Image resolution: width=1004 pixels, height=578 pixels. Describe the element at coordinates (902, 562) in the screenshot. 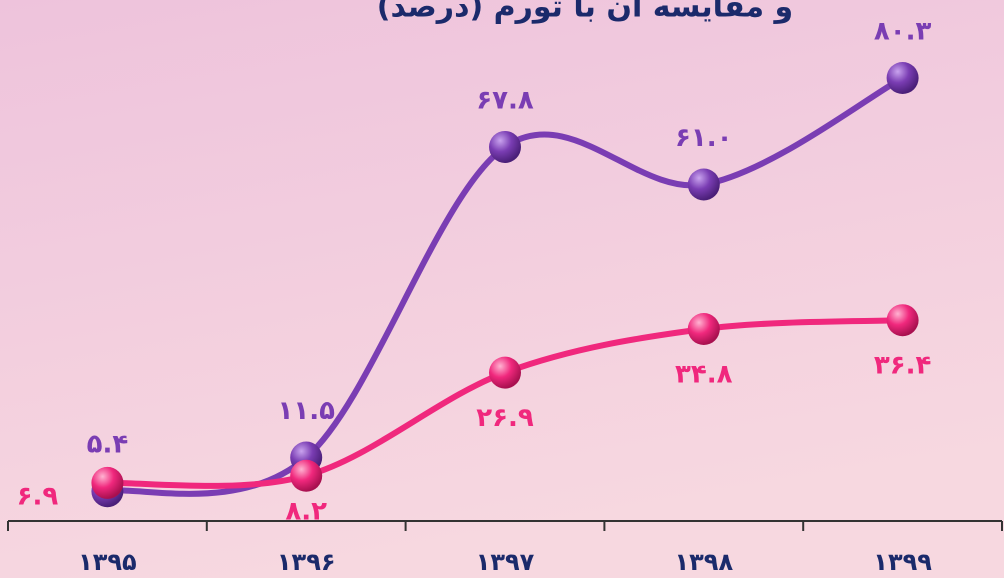

I see `x-tick-label: ۱۳۹۹` at that location.